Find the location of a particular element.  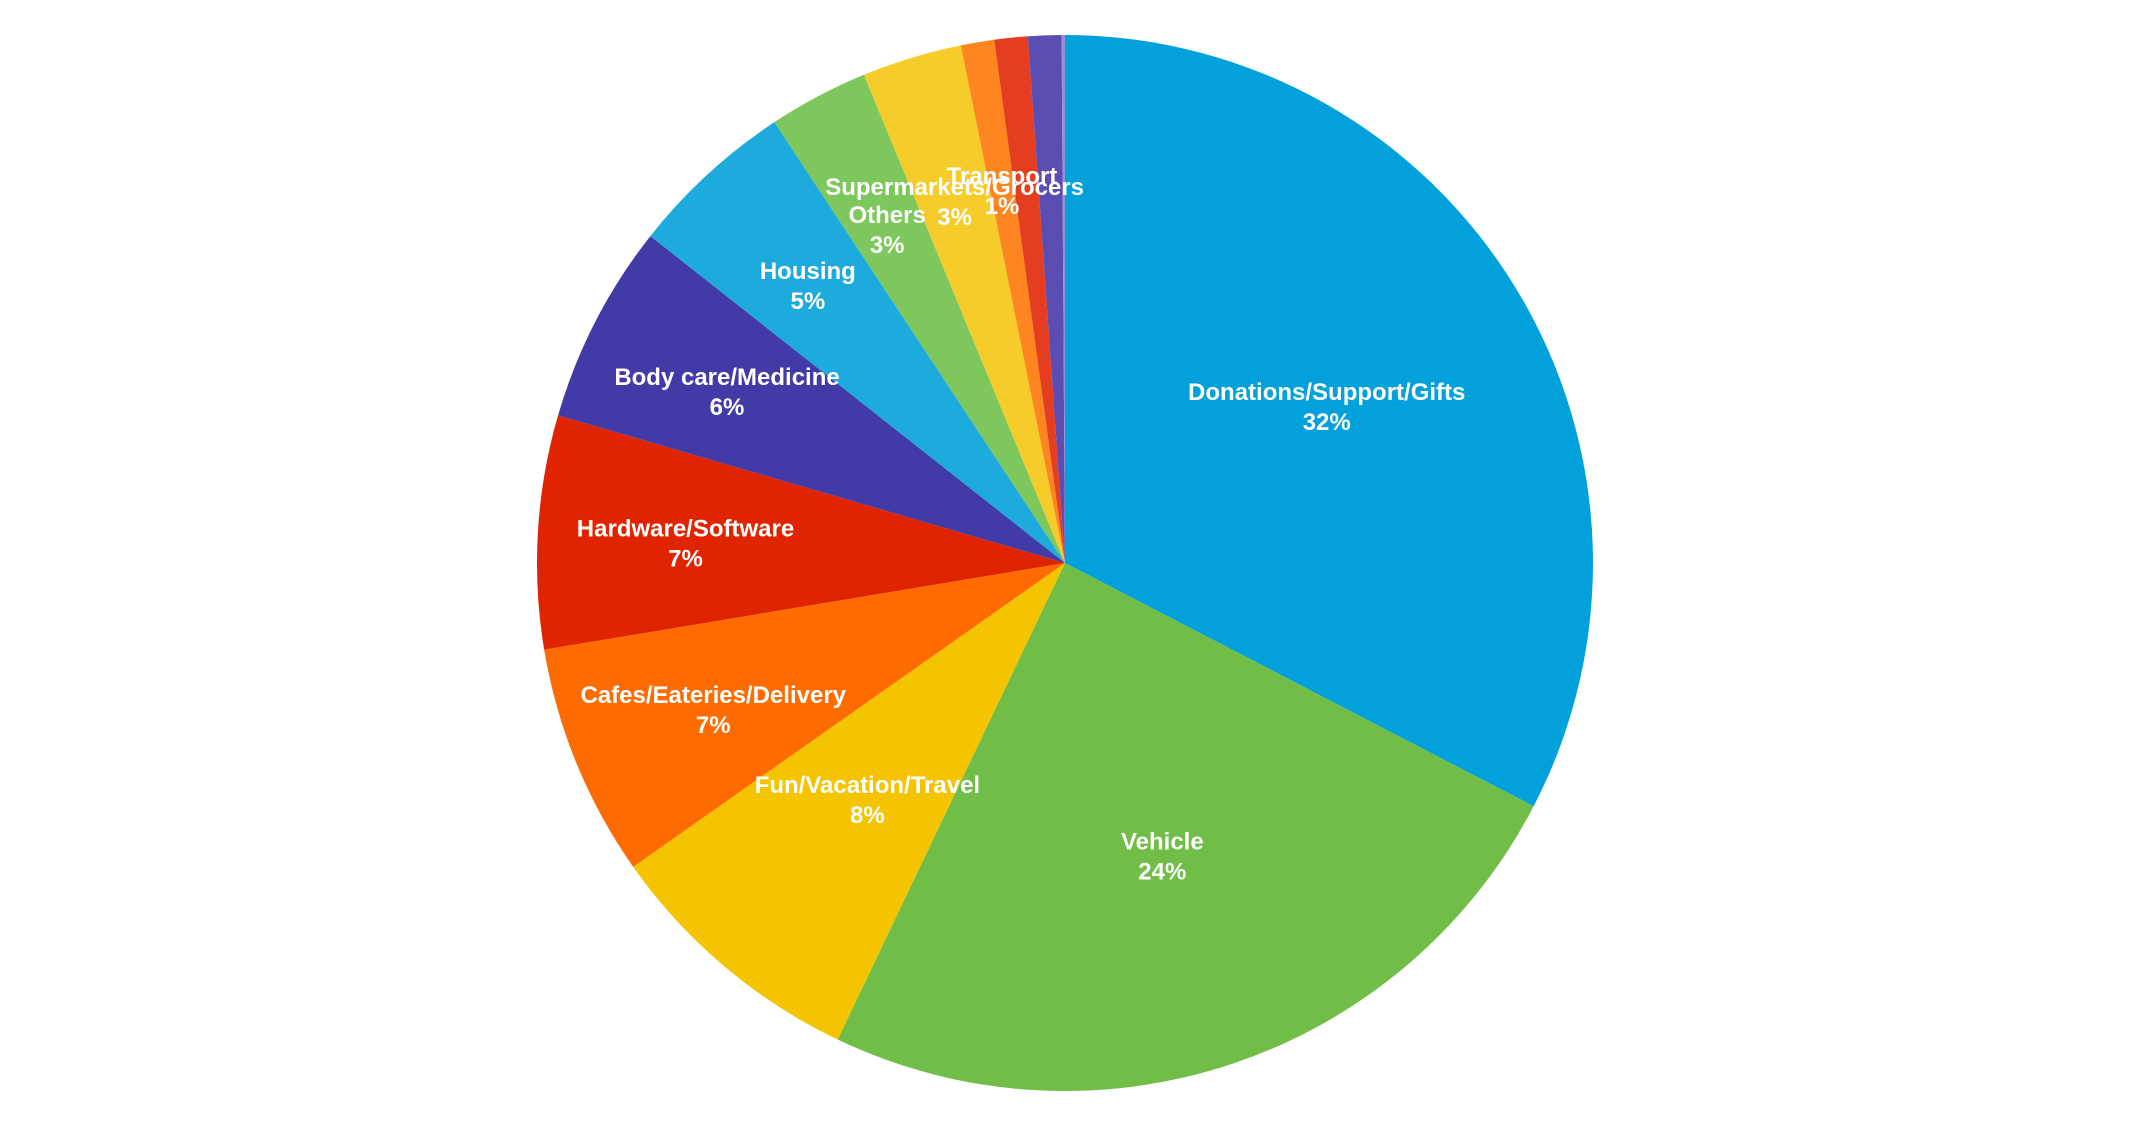

slice-cafes-eateries-delivery is located at coordinates (804, 715).